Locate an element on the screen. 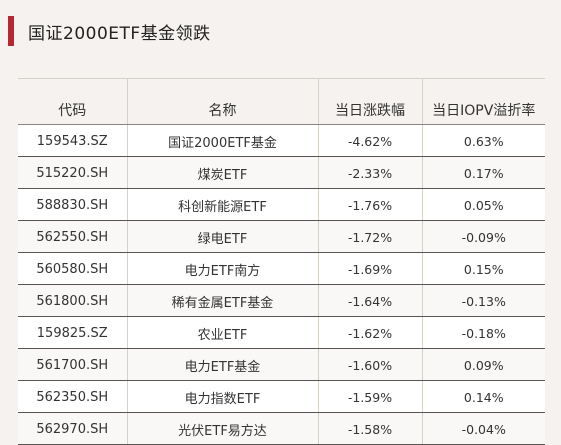 The width and height of the screenshot is (561, 445). table-row: 562550.SH 绿电ETF -1.72% -0.09% is located at coordinates (281, 236).